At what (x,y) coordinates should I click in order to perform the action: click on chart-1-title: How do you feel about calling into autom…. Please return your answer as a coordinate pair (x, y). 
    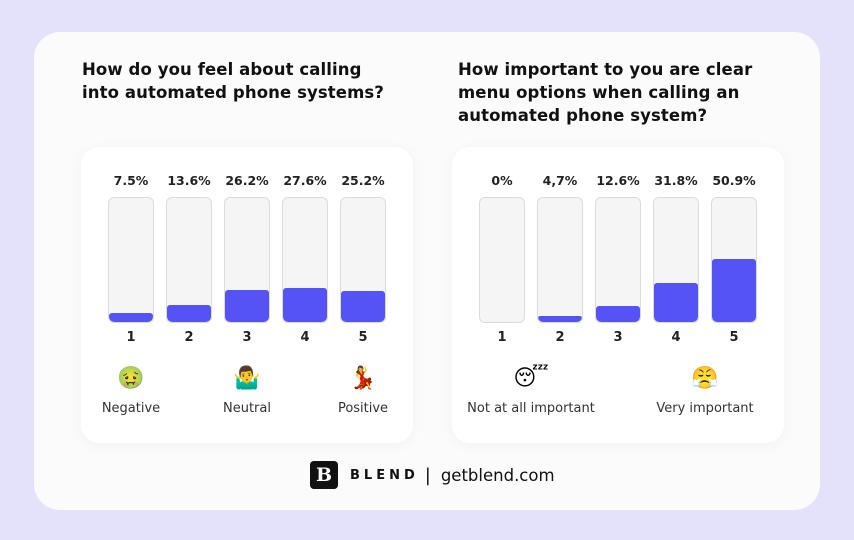
    Looking at the image, I should click on (233, 81).